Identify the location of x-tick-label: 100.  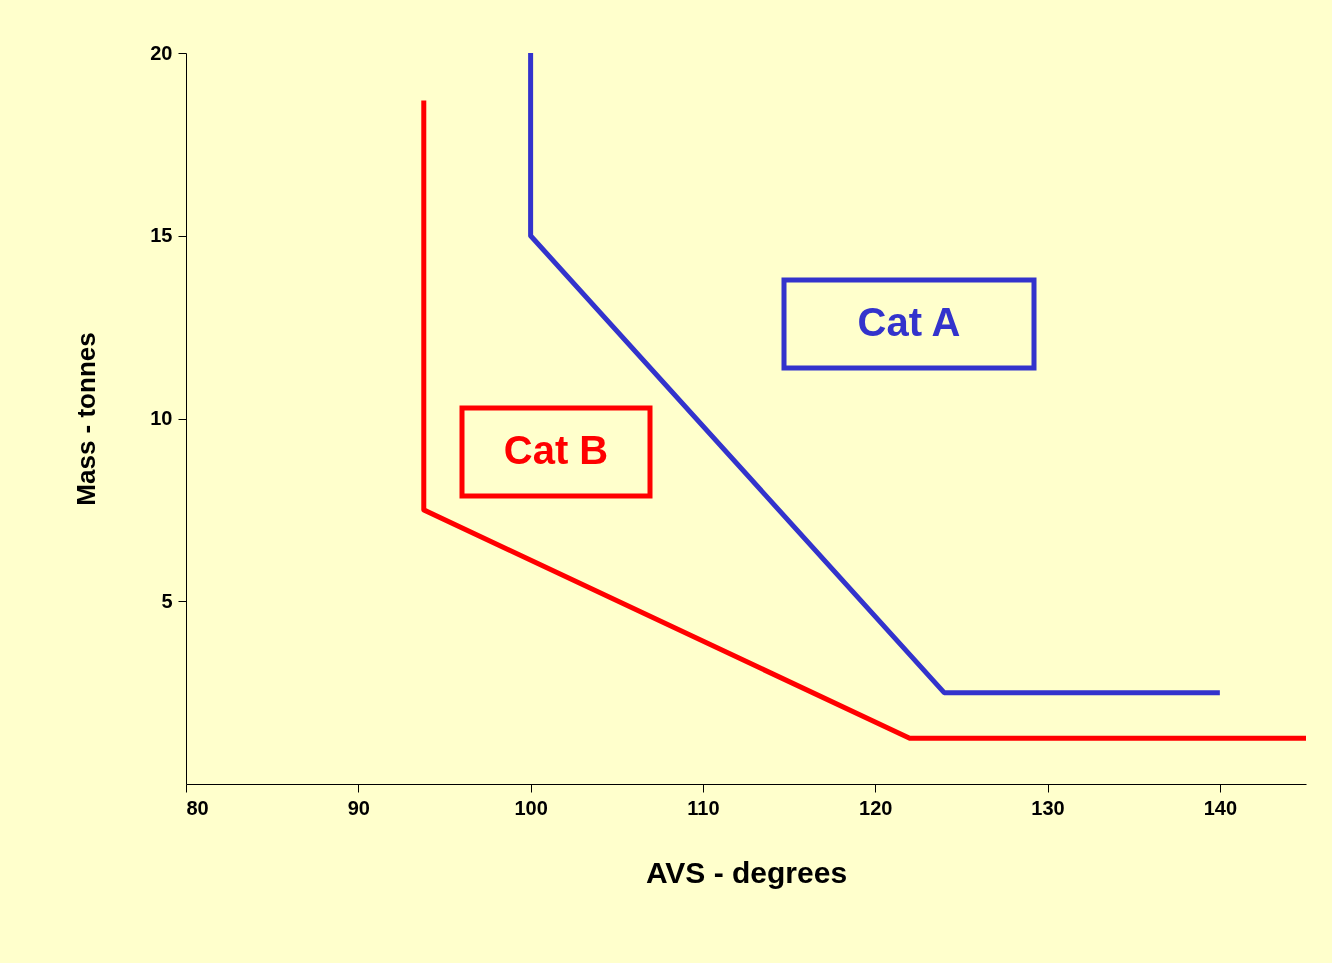
(531, 807).